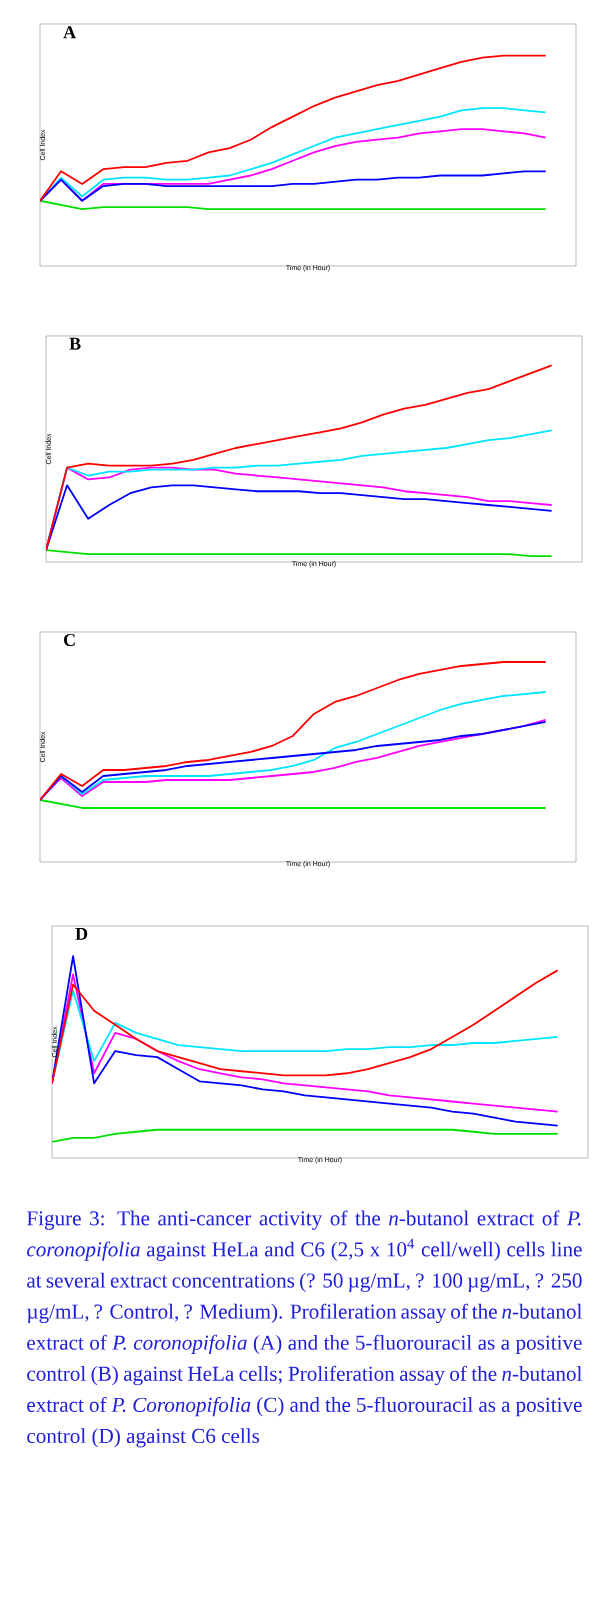  I want to click on chart-title: B, so click(75, 343).